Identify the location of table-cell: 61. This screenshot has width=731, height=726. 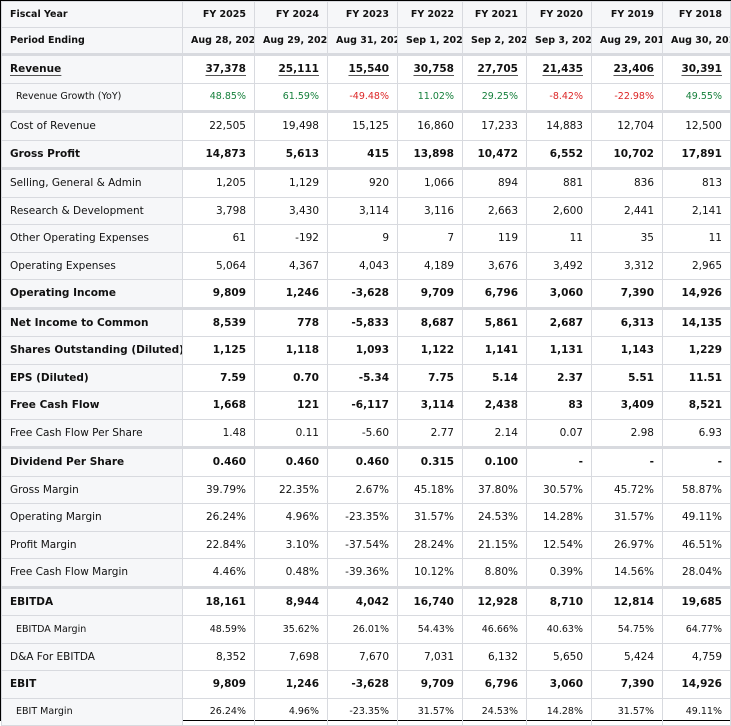
(218, 238).